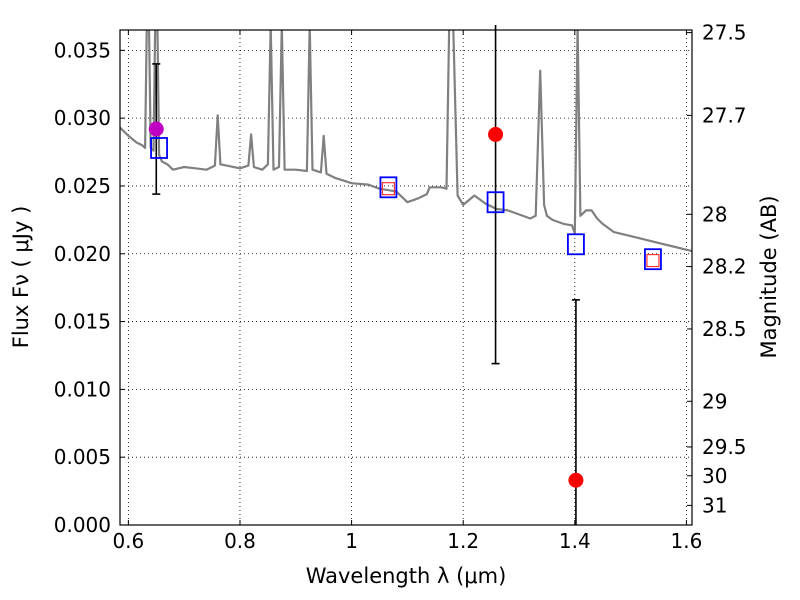  What do you see at coordinates (724, 447) in the screenshot?
I see `right-tick-label: 29.5` at bounding box center [724, 447].